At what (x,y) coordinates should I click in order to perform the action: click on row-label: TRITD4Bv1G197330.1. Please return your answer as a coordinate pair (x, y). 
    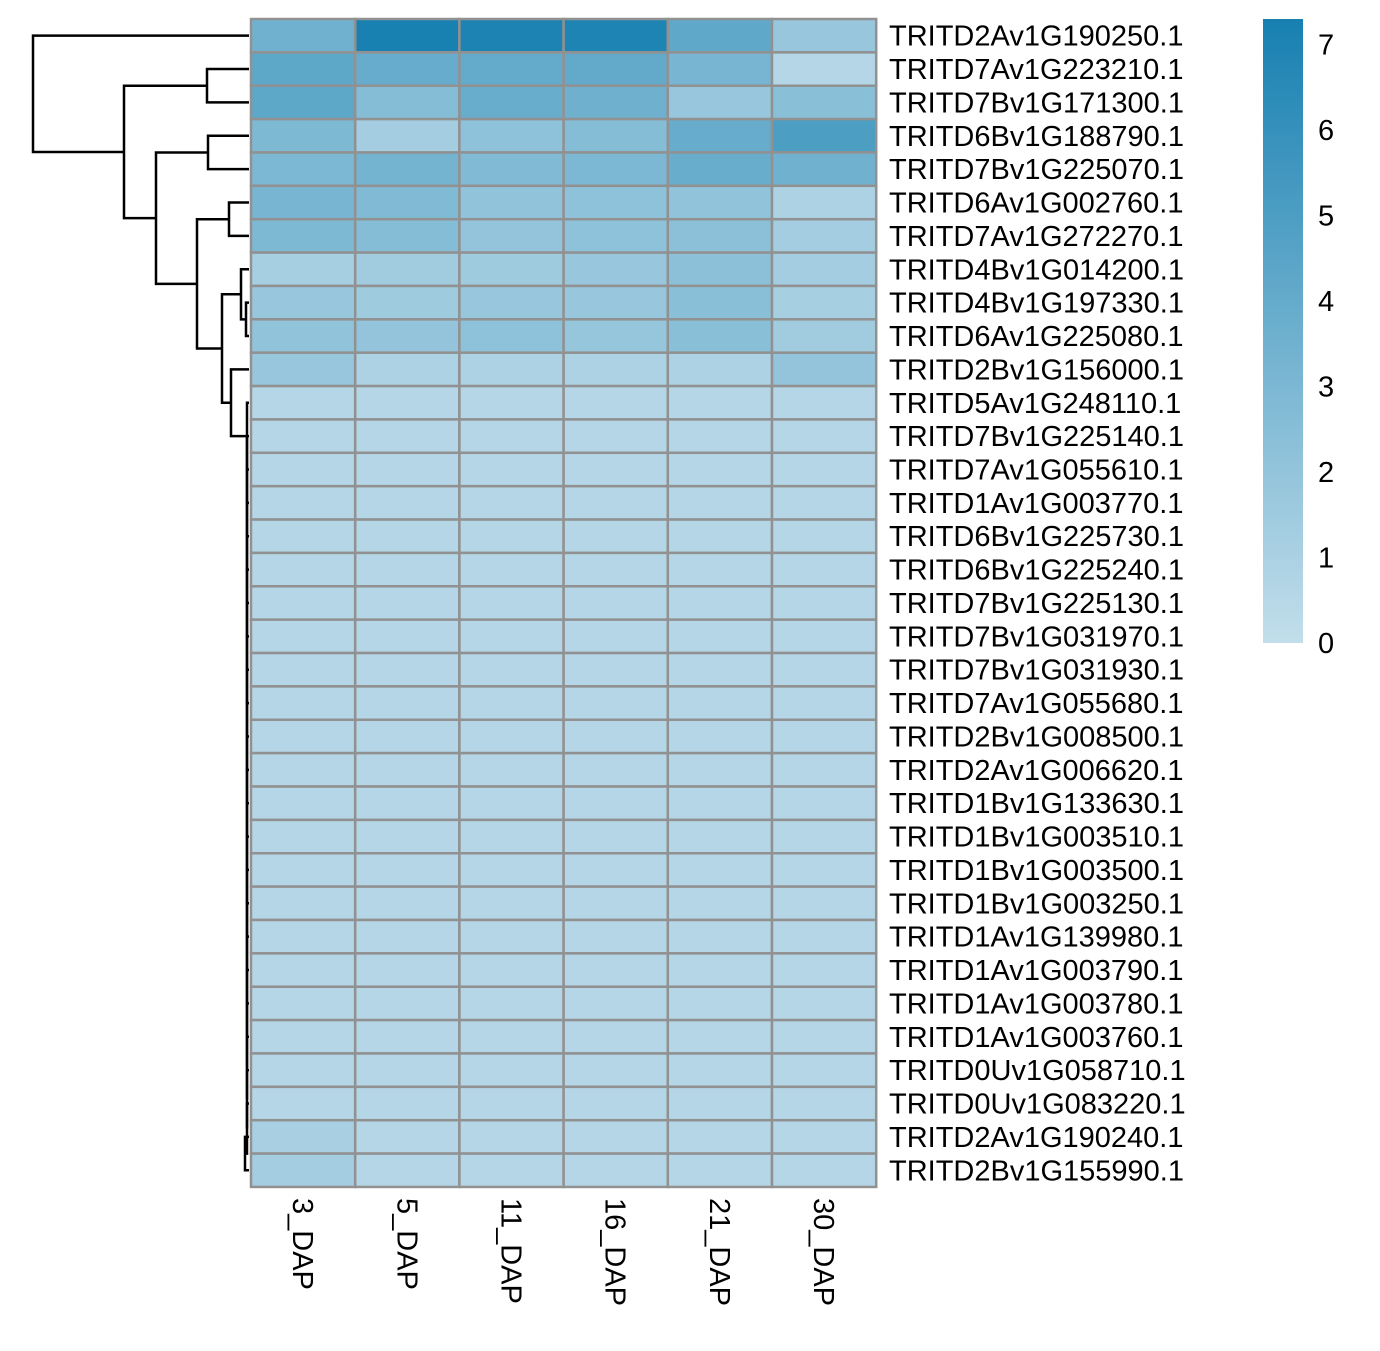
    Looking at the image, I should click on (1036, 304).